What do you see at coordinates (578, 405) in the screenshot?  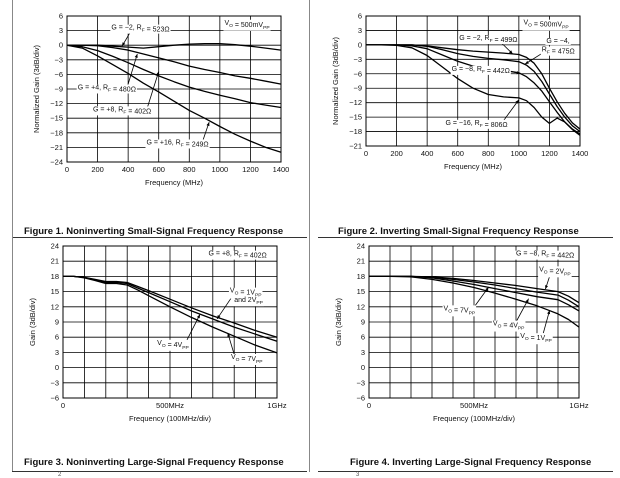 I see `fig4-x-tick-label: 1GHz` at bounding box center [578, 405].